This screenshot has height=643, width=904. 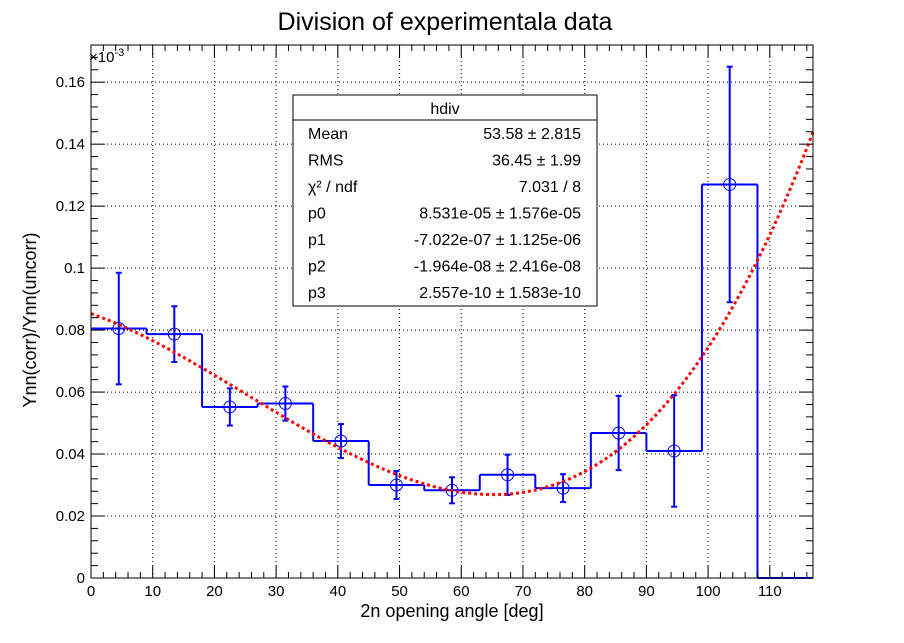 What do you see at coordinates (119, 53) in the screenshot?
I see `y-exponent-power: -3` at bounding box center [119, 53].